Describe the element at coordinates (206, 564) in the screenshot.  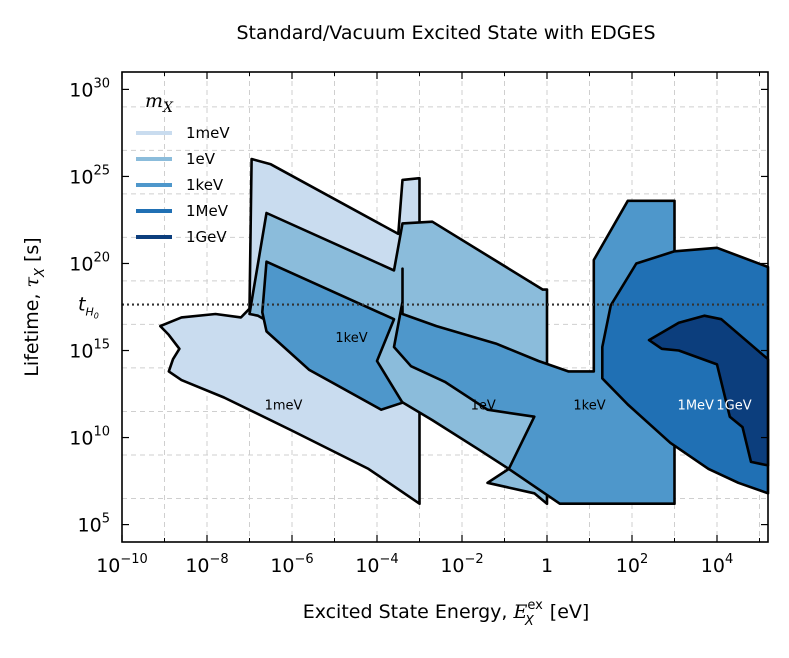
I see `x-tick-label: 10⁻⁸` at that location.